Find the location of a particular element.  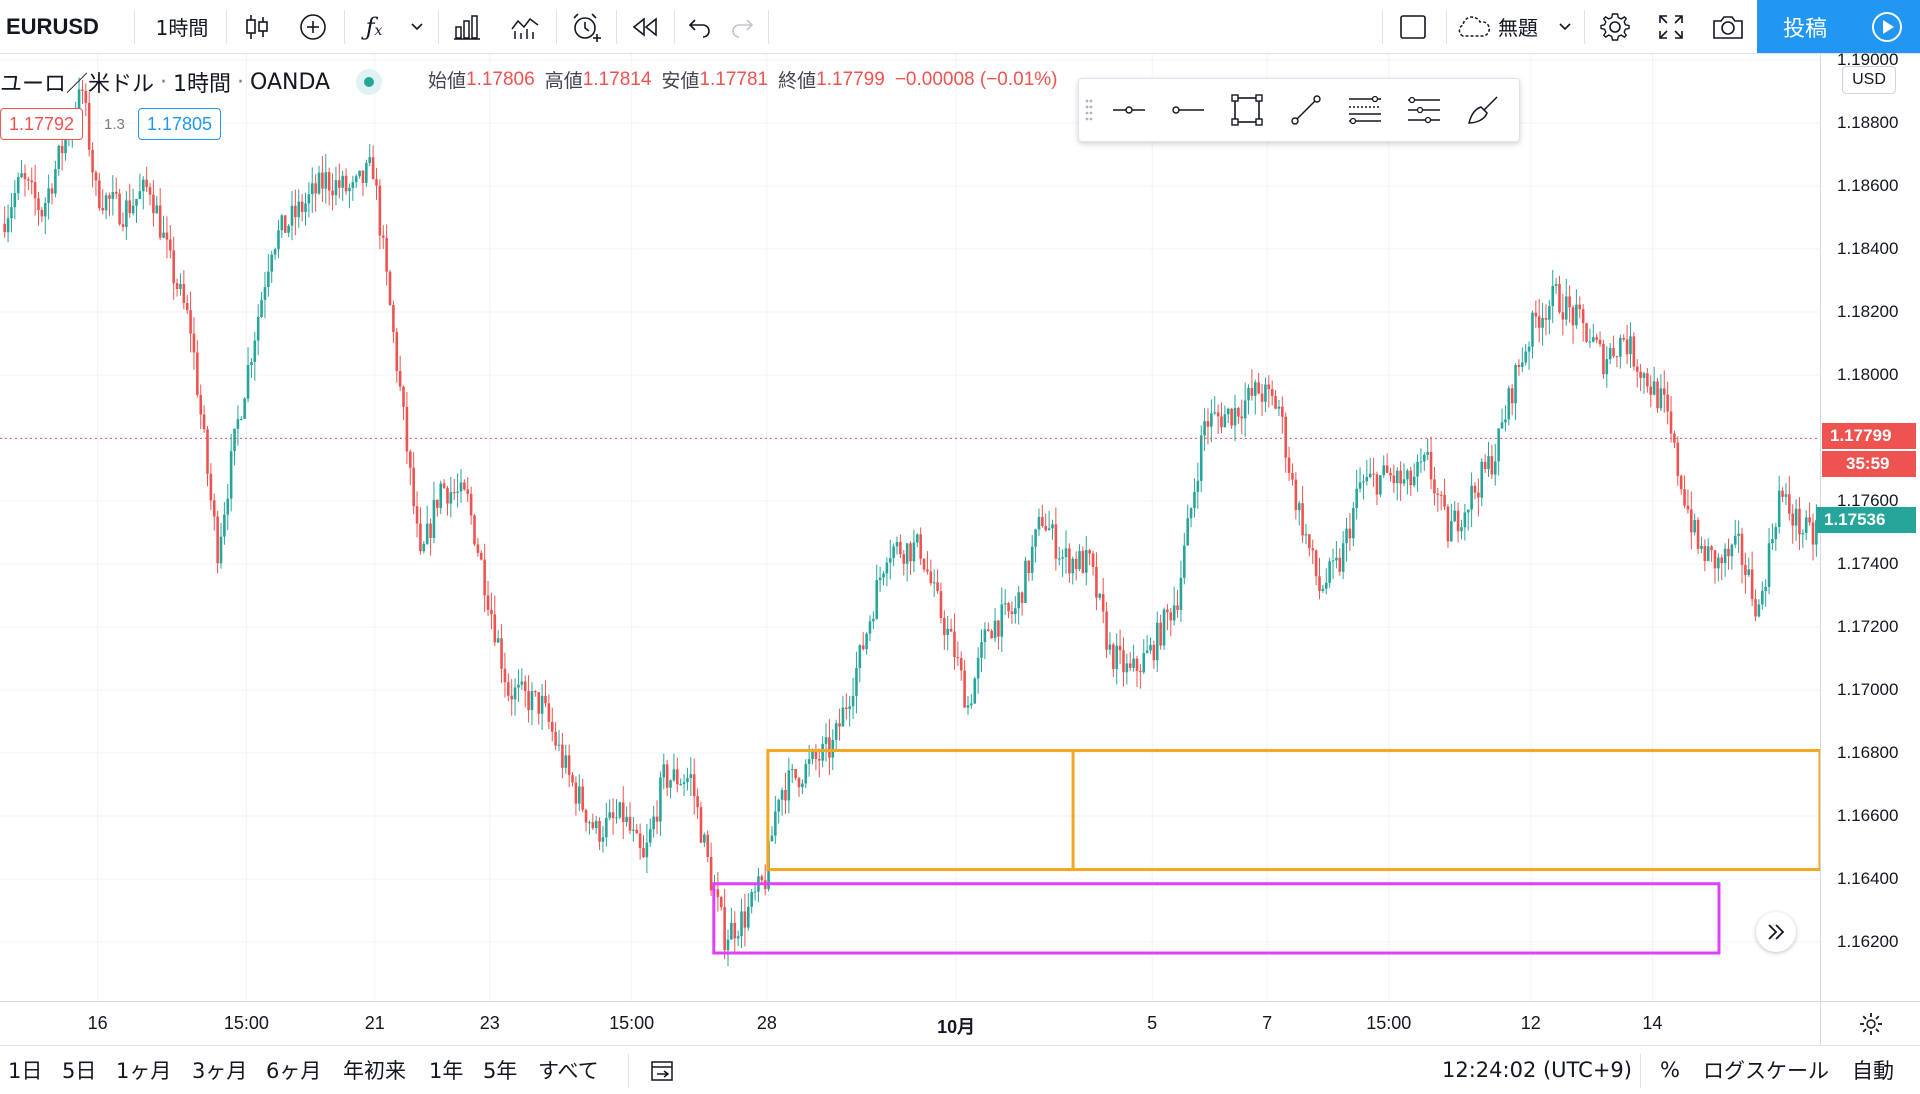

toolbar-divider is located at coordinates (1446, 27).